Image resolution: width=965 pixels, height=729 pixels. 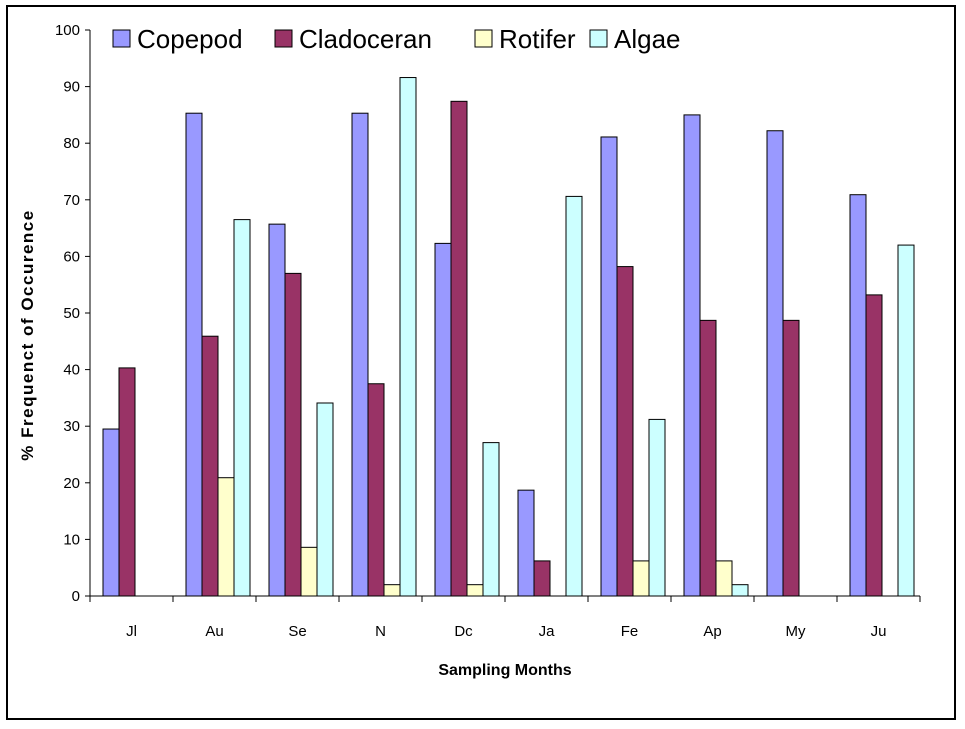 What do you see at coordinates (630, 631) in the screenshot?
I see `x-tick-label: Fe` at bounding box center [630, 631].